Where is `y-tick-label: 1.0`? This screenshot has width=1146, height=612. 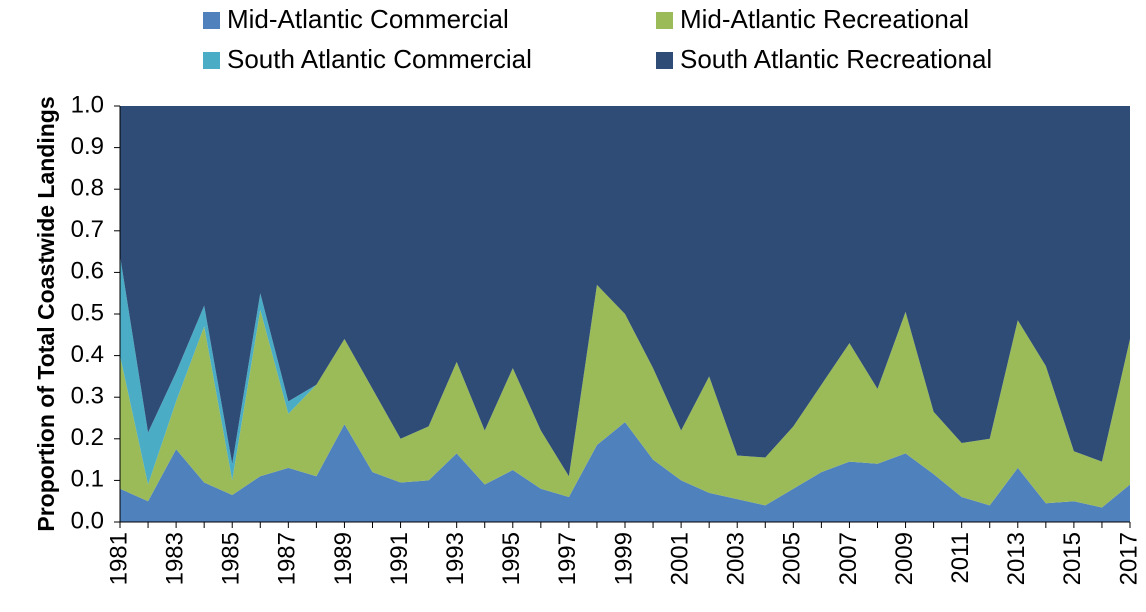
y-tick-label: 1.0 is located at coordinates (87, 104).